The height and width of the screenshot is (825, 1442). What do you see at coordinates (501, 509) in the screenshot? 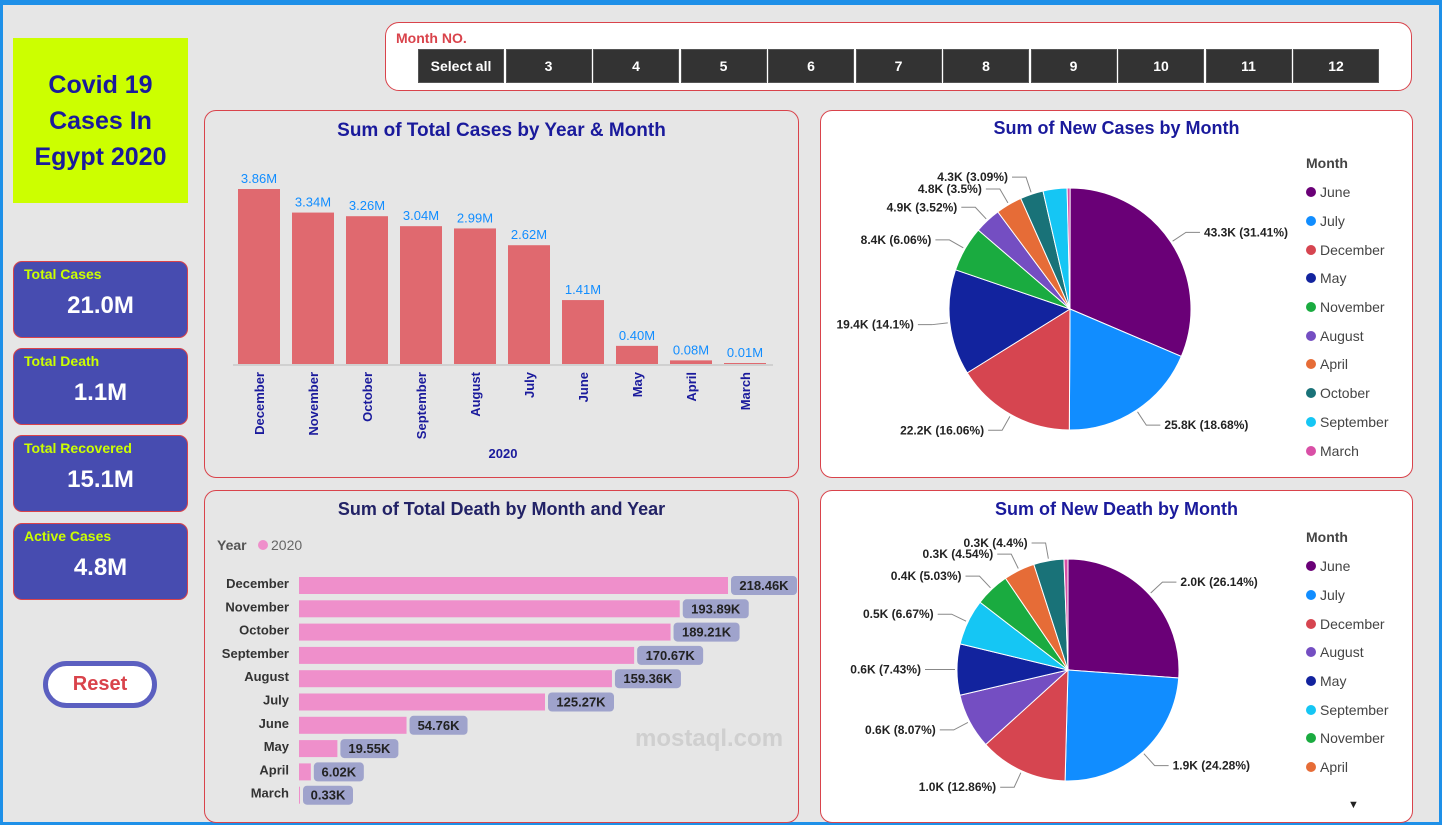
I see `chart-title: Sum of Total Death by Month and Year` at bounding box center [501, 509].